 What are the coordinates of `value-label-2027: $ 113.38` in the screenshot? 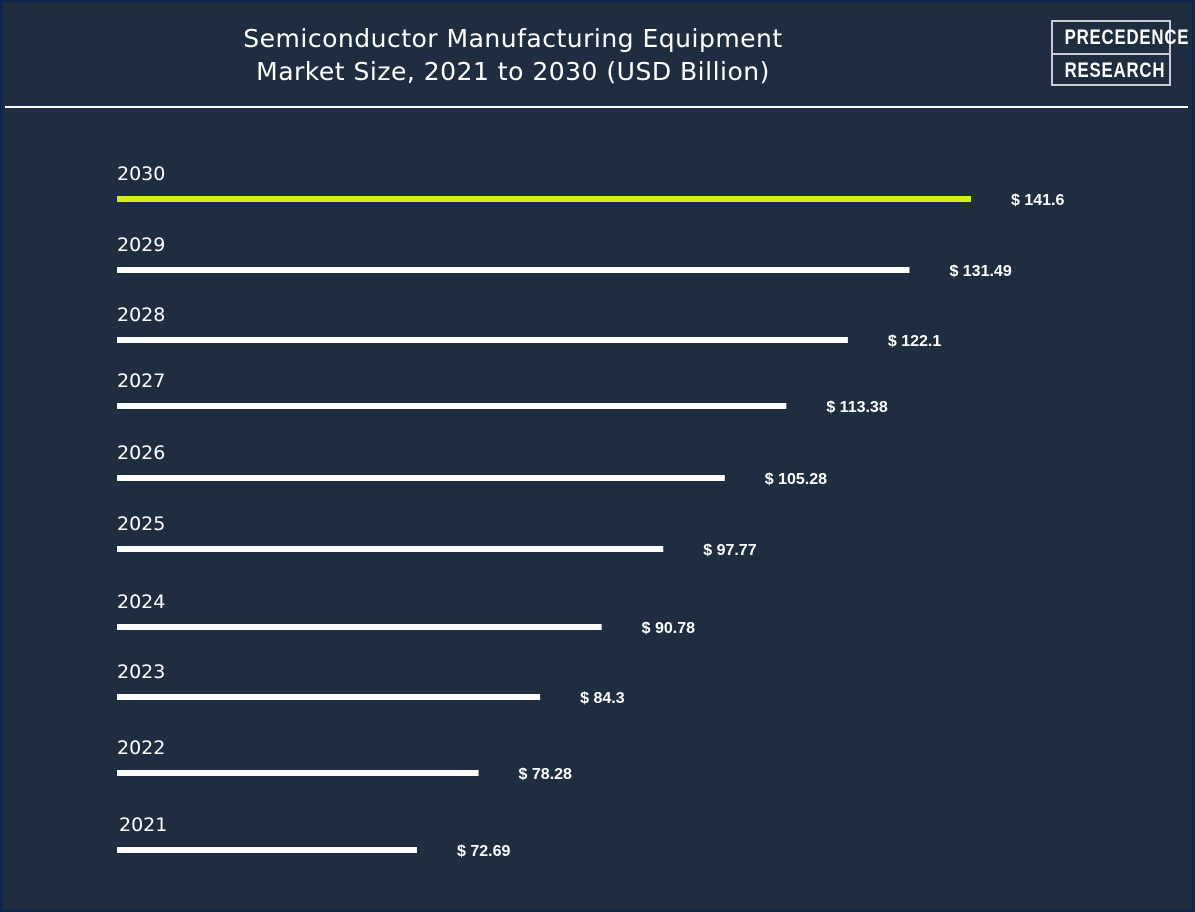 It's located at (857, 407).